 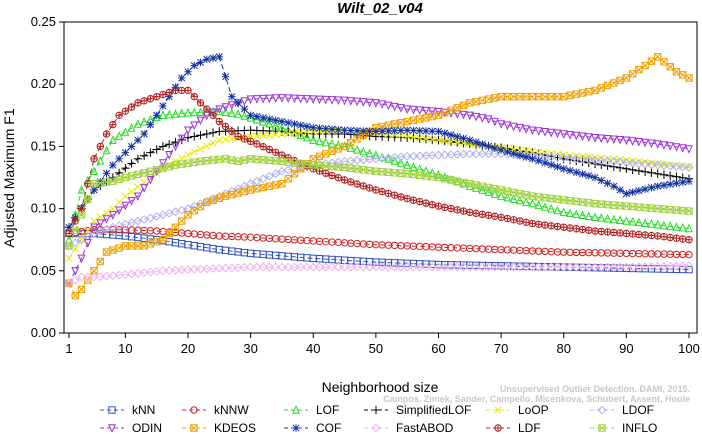 I want to click on data-point-knn, so click(x=689, y=269).